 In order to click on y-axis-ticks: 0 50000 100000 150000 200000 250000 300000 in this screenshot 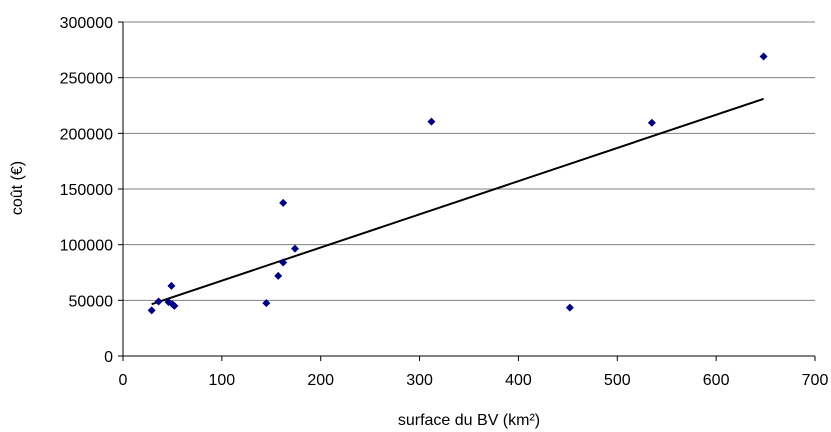, I will do `click(91, 190)`.